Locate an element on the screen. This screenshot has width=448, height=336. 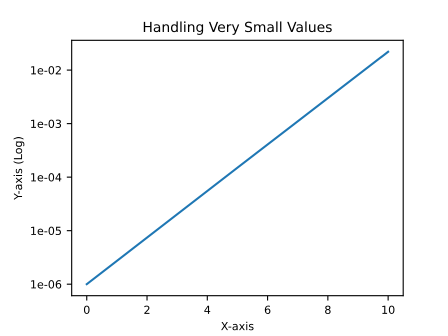
x-tick-label: 0 is located at coordinates (87, 310).